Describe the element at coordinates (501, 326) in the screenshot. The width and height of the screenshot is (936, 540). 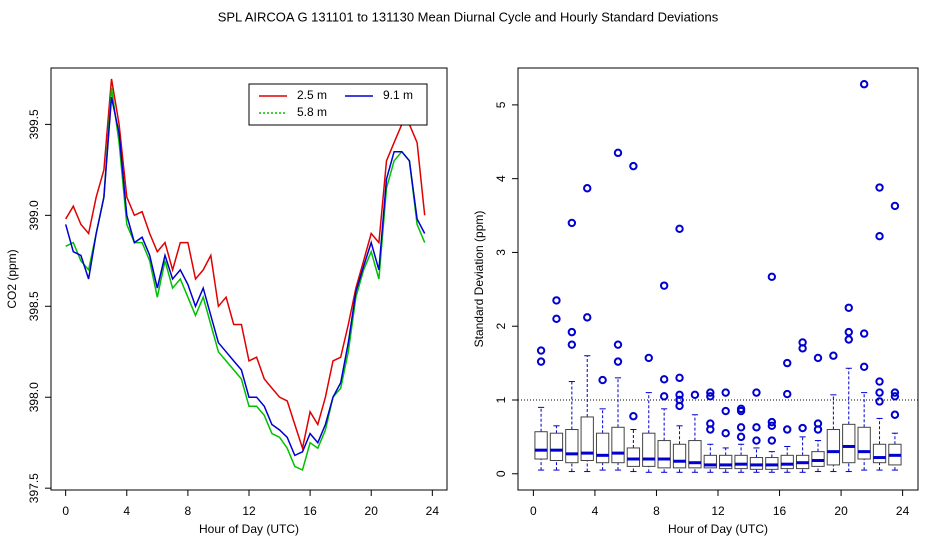
I see `y-tick-label: 2` at that location.